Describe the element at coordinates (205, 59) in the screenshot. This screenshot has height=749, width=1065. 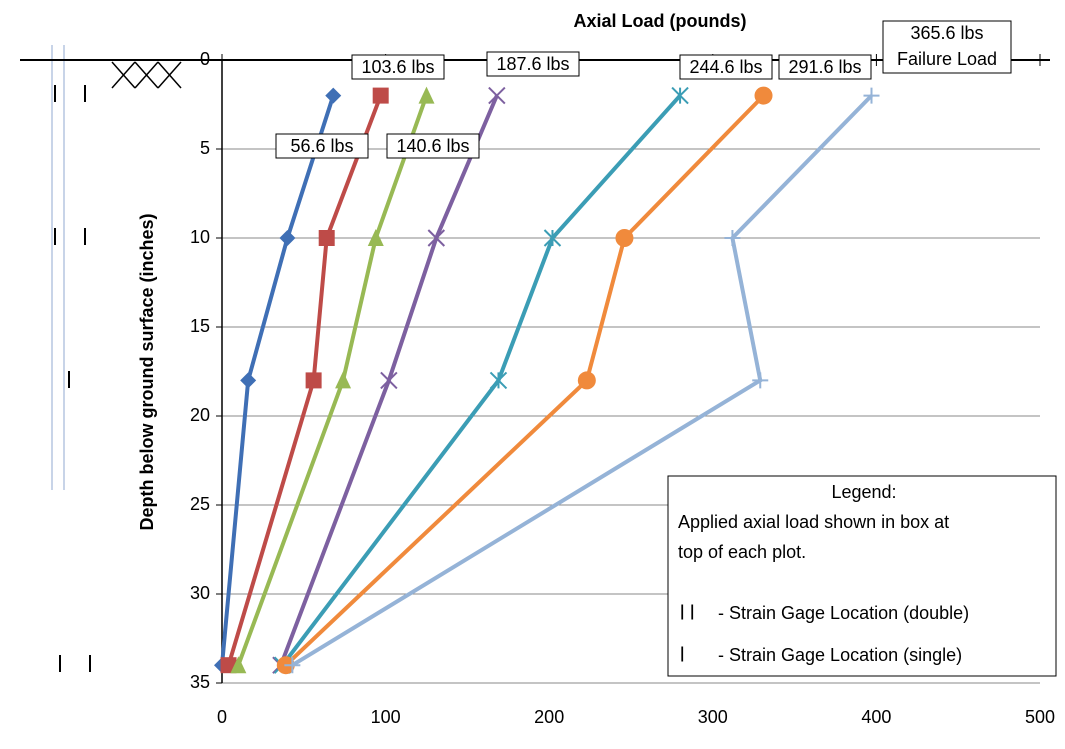
I see `y-tick-label: 0` at that location.